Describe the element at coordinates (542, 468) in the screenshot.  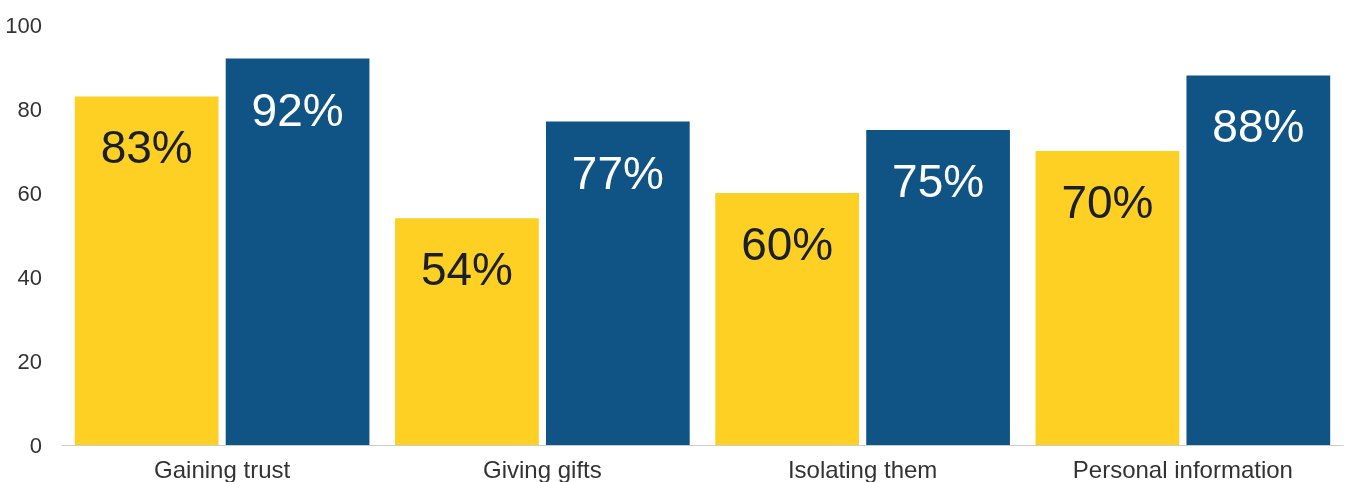
I see `x-tick-label: Giving gifts` at that location.